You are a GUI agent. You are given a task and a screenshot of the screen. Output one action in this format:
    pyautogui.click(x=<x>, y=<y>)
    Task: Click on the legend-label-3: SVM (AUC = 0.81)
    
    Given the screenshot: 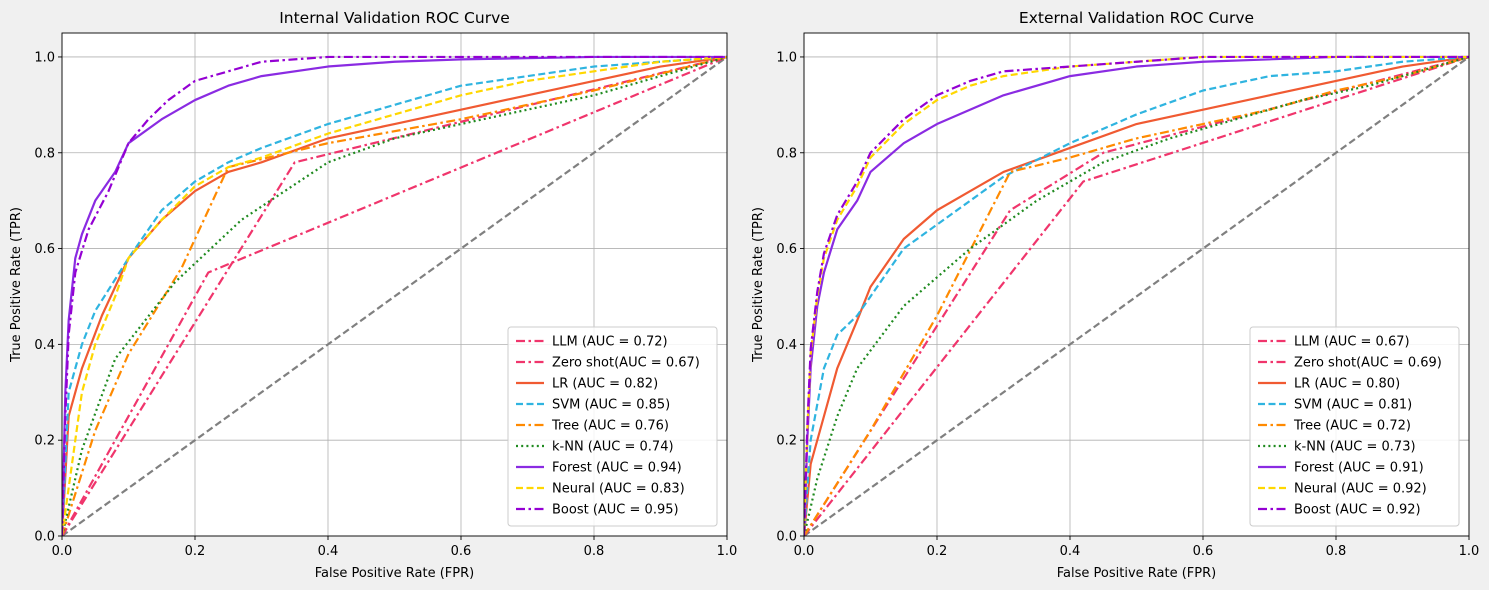 What is the action you would take?
    pyautogui.click(x=1353, y=405)
    